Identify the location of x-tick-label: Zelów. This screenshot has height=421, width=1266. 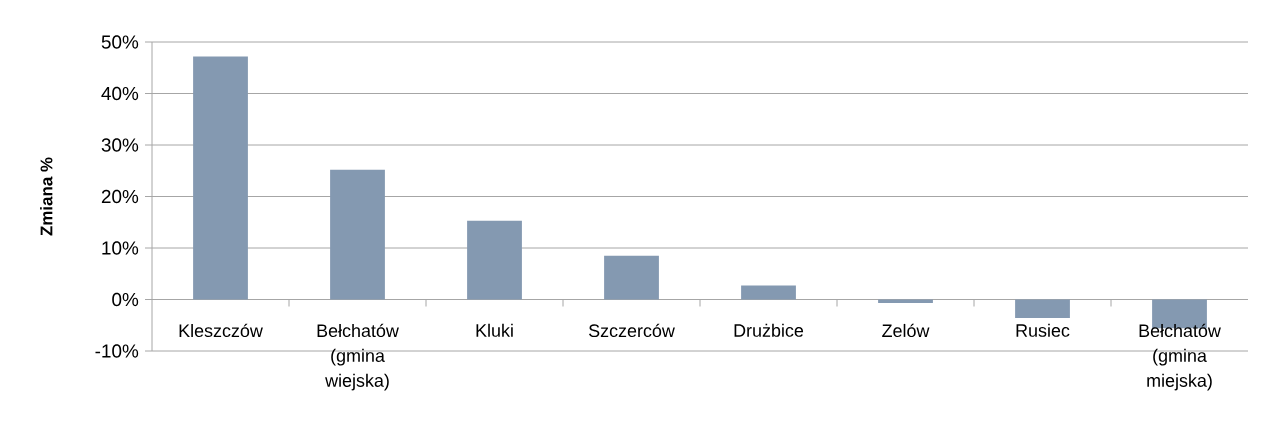
(906, 330).